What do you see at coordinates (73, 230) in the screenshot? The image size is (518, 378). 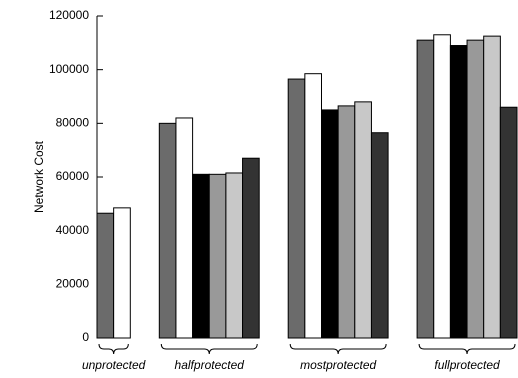 I see `y-tick-label: 40000` at bounding box center [73, 230].